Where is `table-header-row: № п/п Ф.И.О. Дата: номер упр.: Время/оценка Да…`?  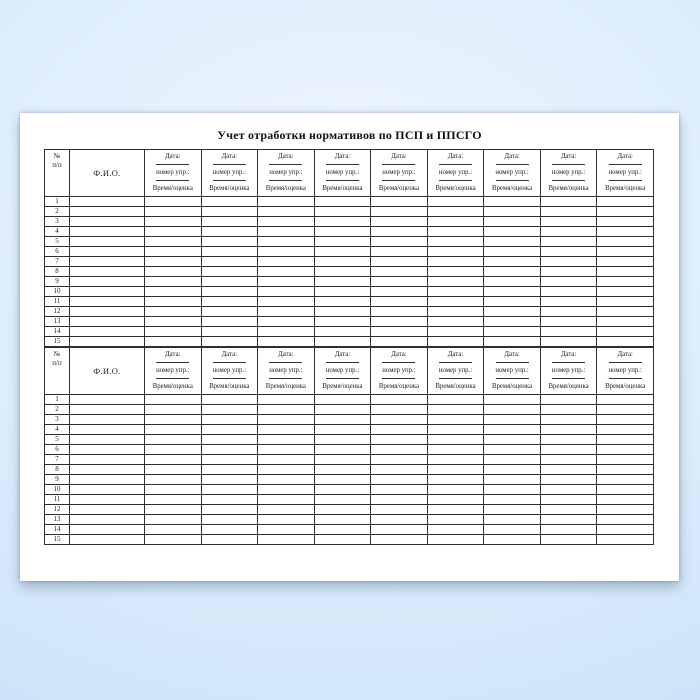 table-header-row: № п/п Ф.И.О. Дата: номер упр.: Время/оценка Да… is located at coordinates (349, 371).